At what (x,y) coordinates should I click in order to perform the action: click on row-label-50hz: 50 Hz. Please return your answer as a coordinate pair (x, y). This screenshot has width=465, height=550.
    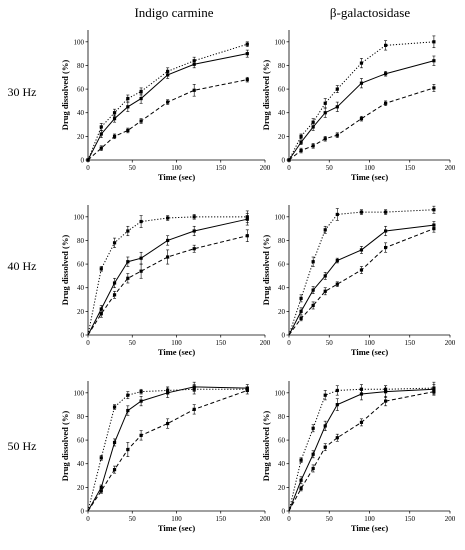
    Looking at the image, I should click on (22, 446).